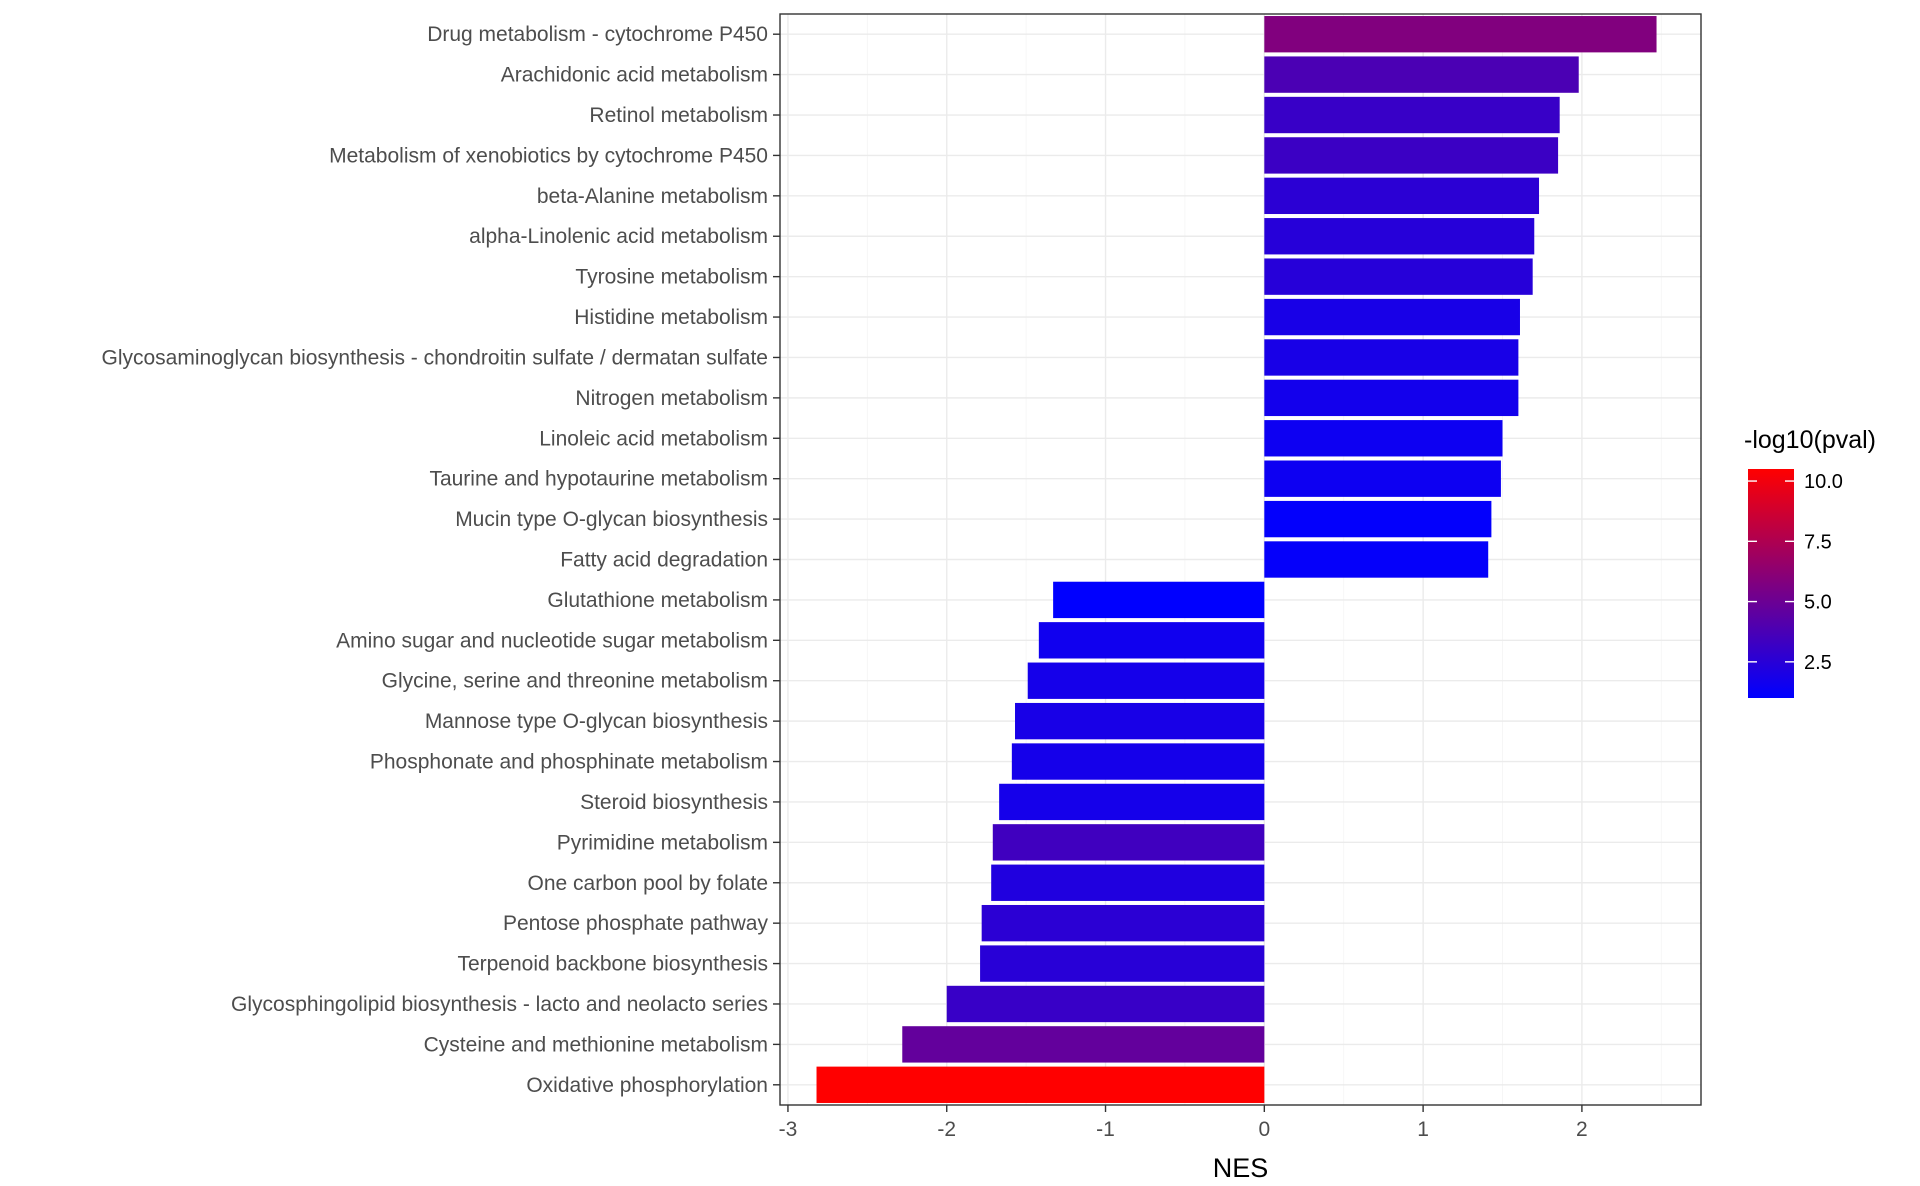  I want to click on x-axis-title: NES, so click(1241, 1168).